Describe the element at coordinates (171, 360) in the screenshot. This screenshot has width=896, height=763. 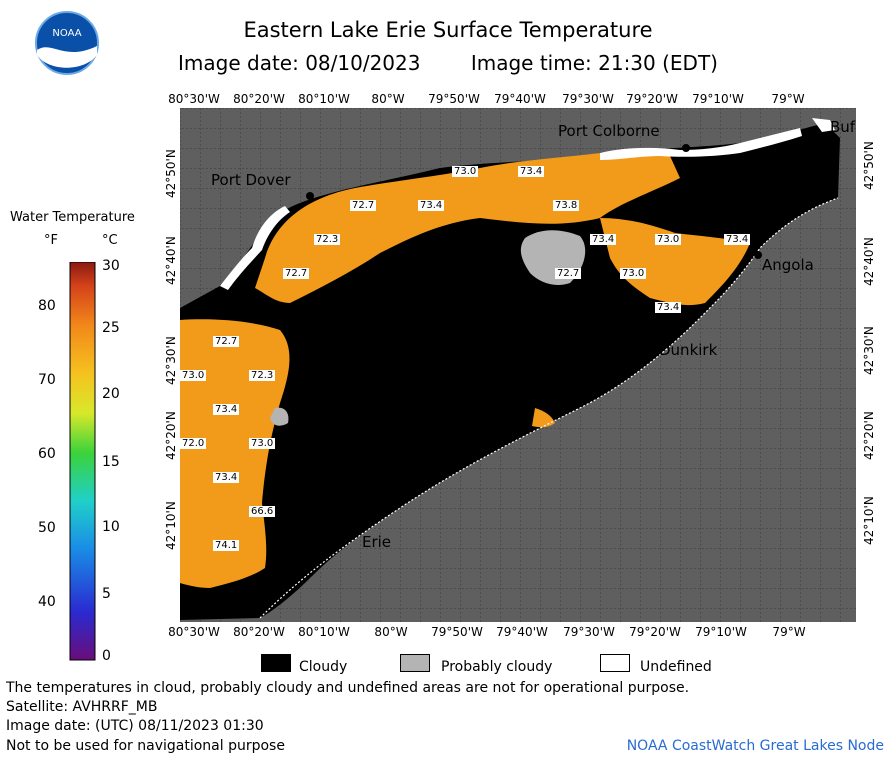
I see `lat-label-left: 42°30'N` at that location.